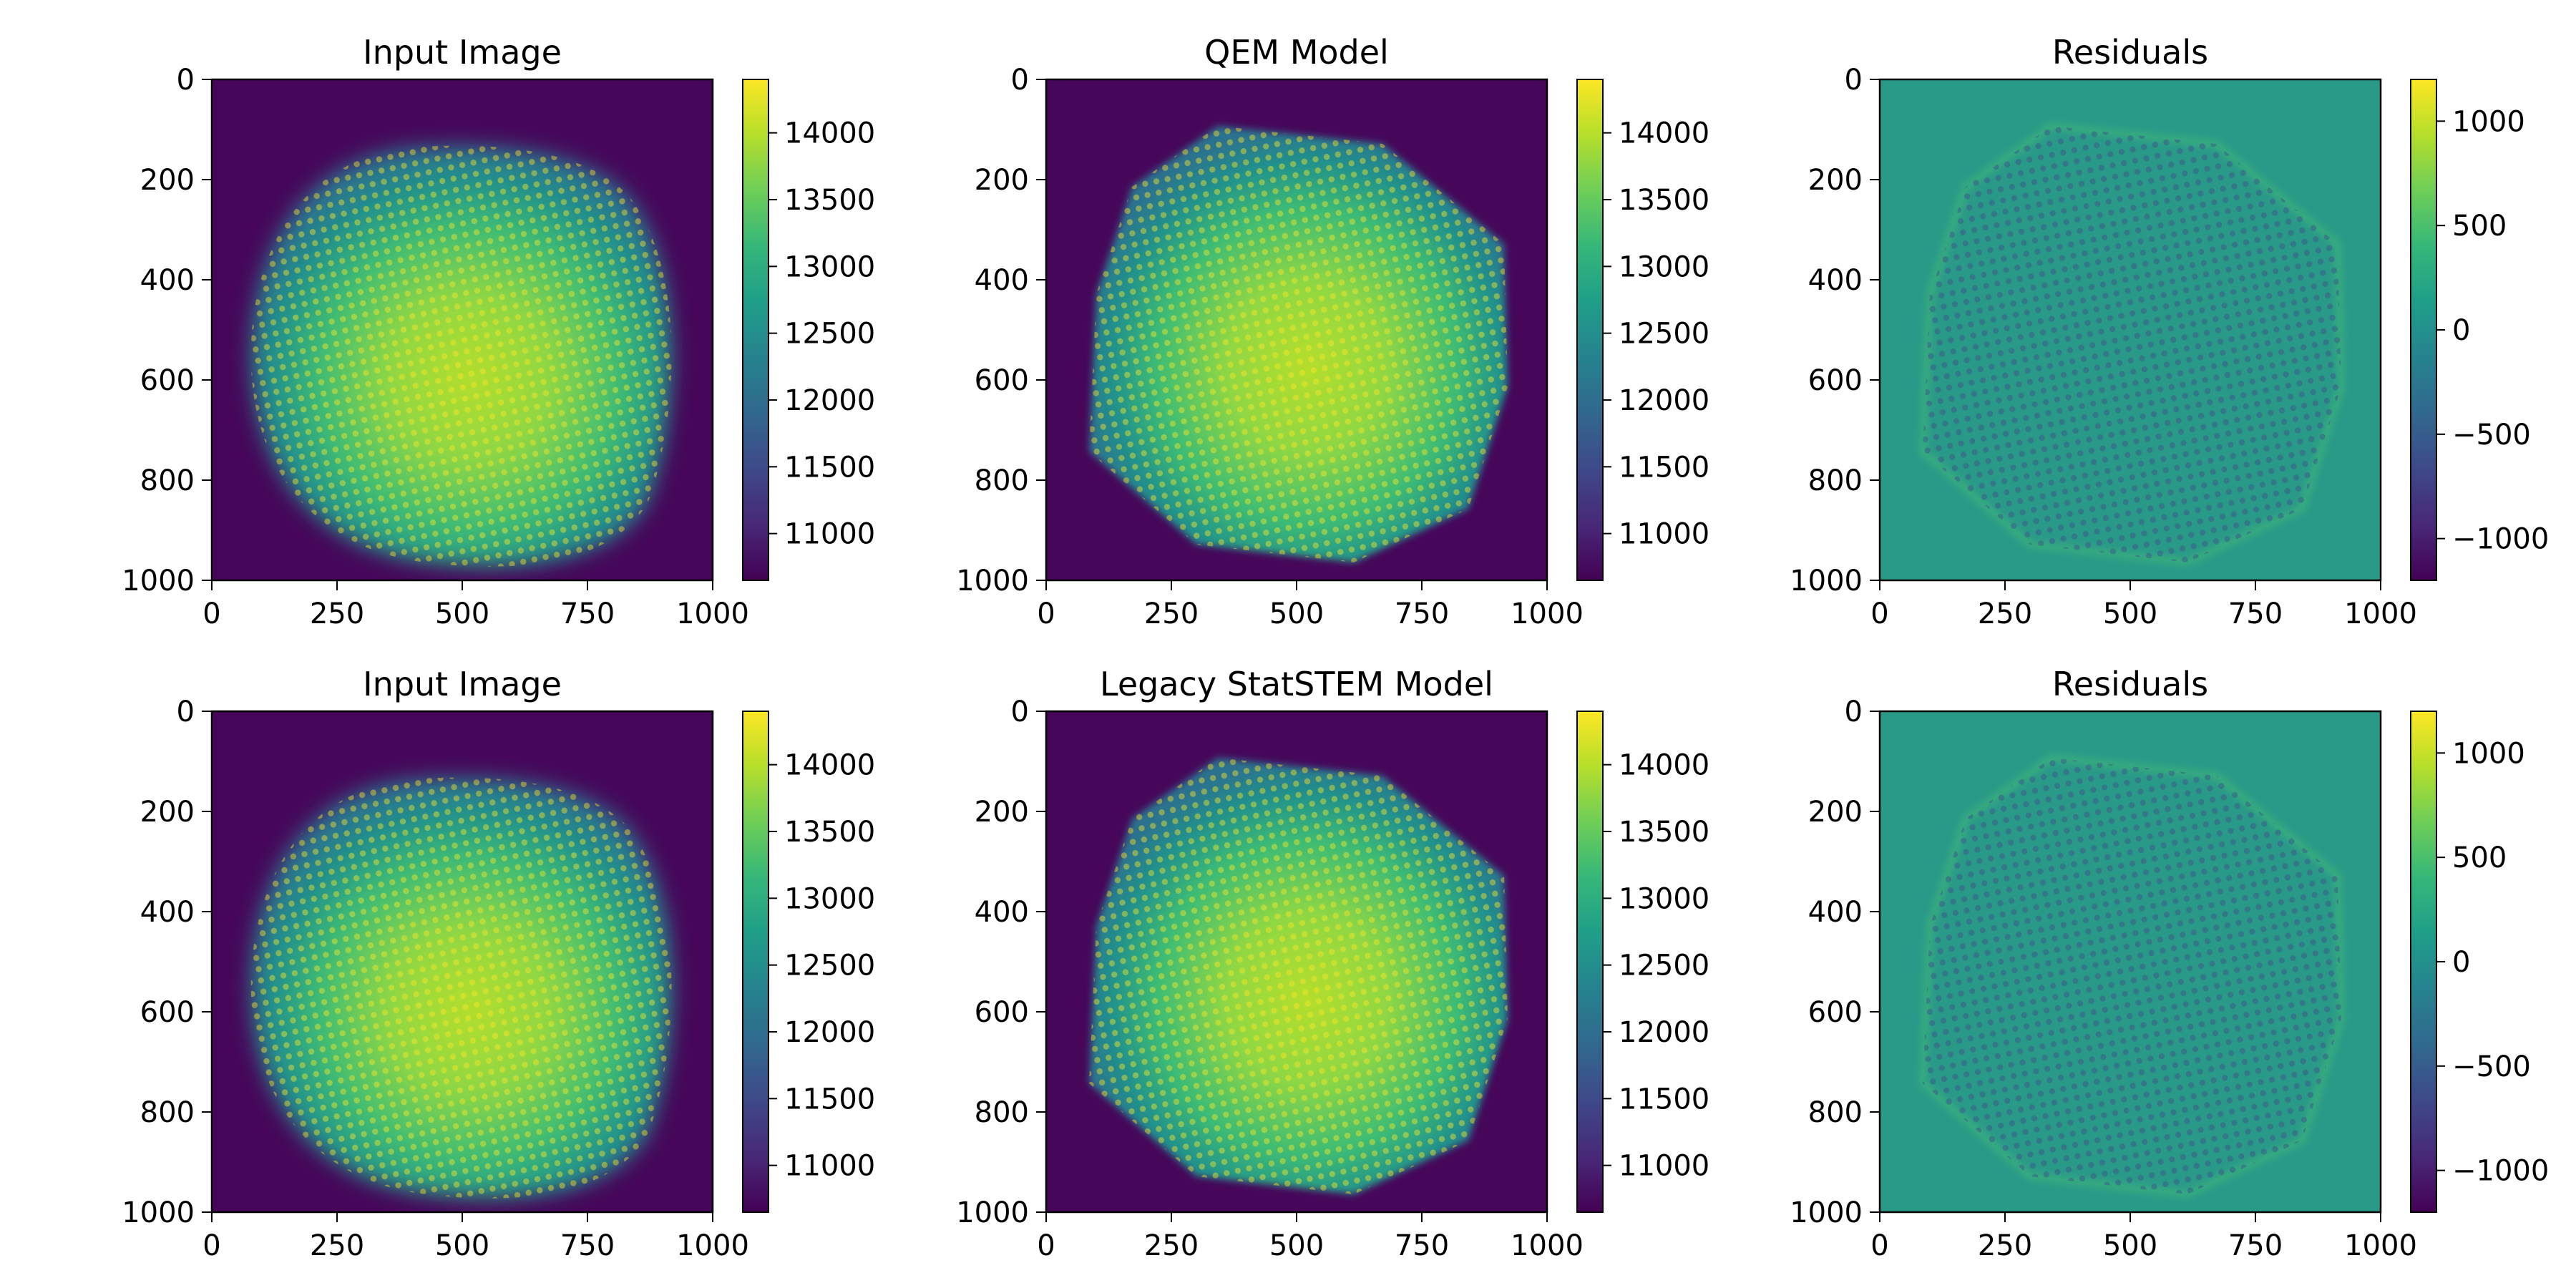  I want to click on panel-title: Legacy StatSTEM Model, so click(1296, 684).